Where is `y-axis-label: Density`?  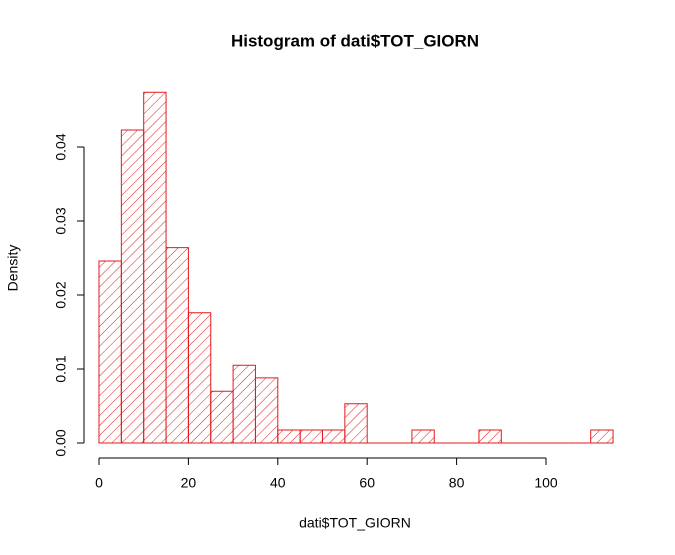
y-axis-label: Density is located at coordinates (13, 268).